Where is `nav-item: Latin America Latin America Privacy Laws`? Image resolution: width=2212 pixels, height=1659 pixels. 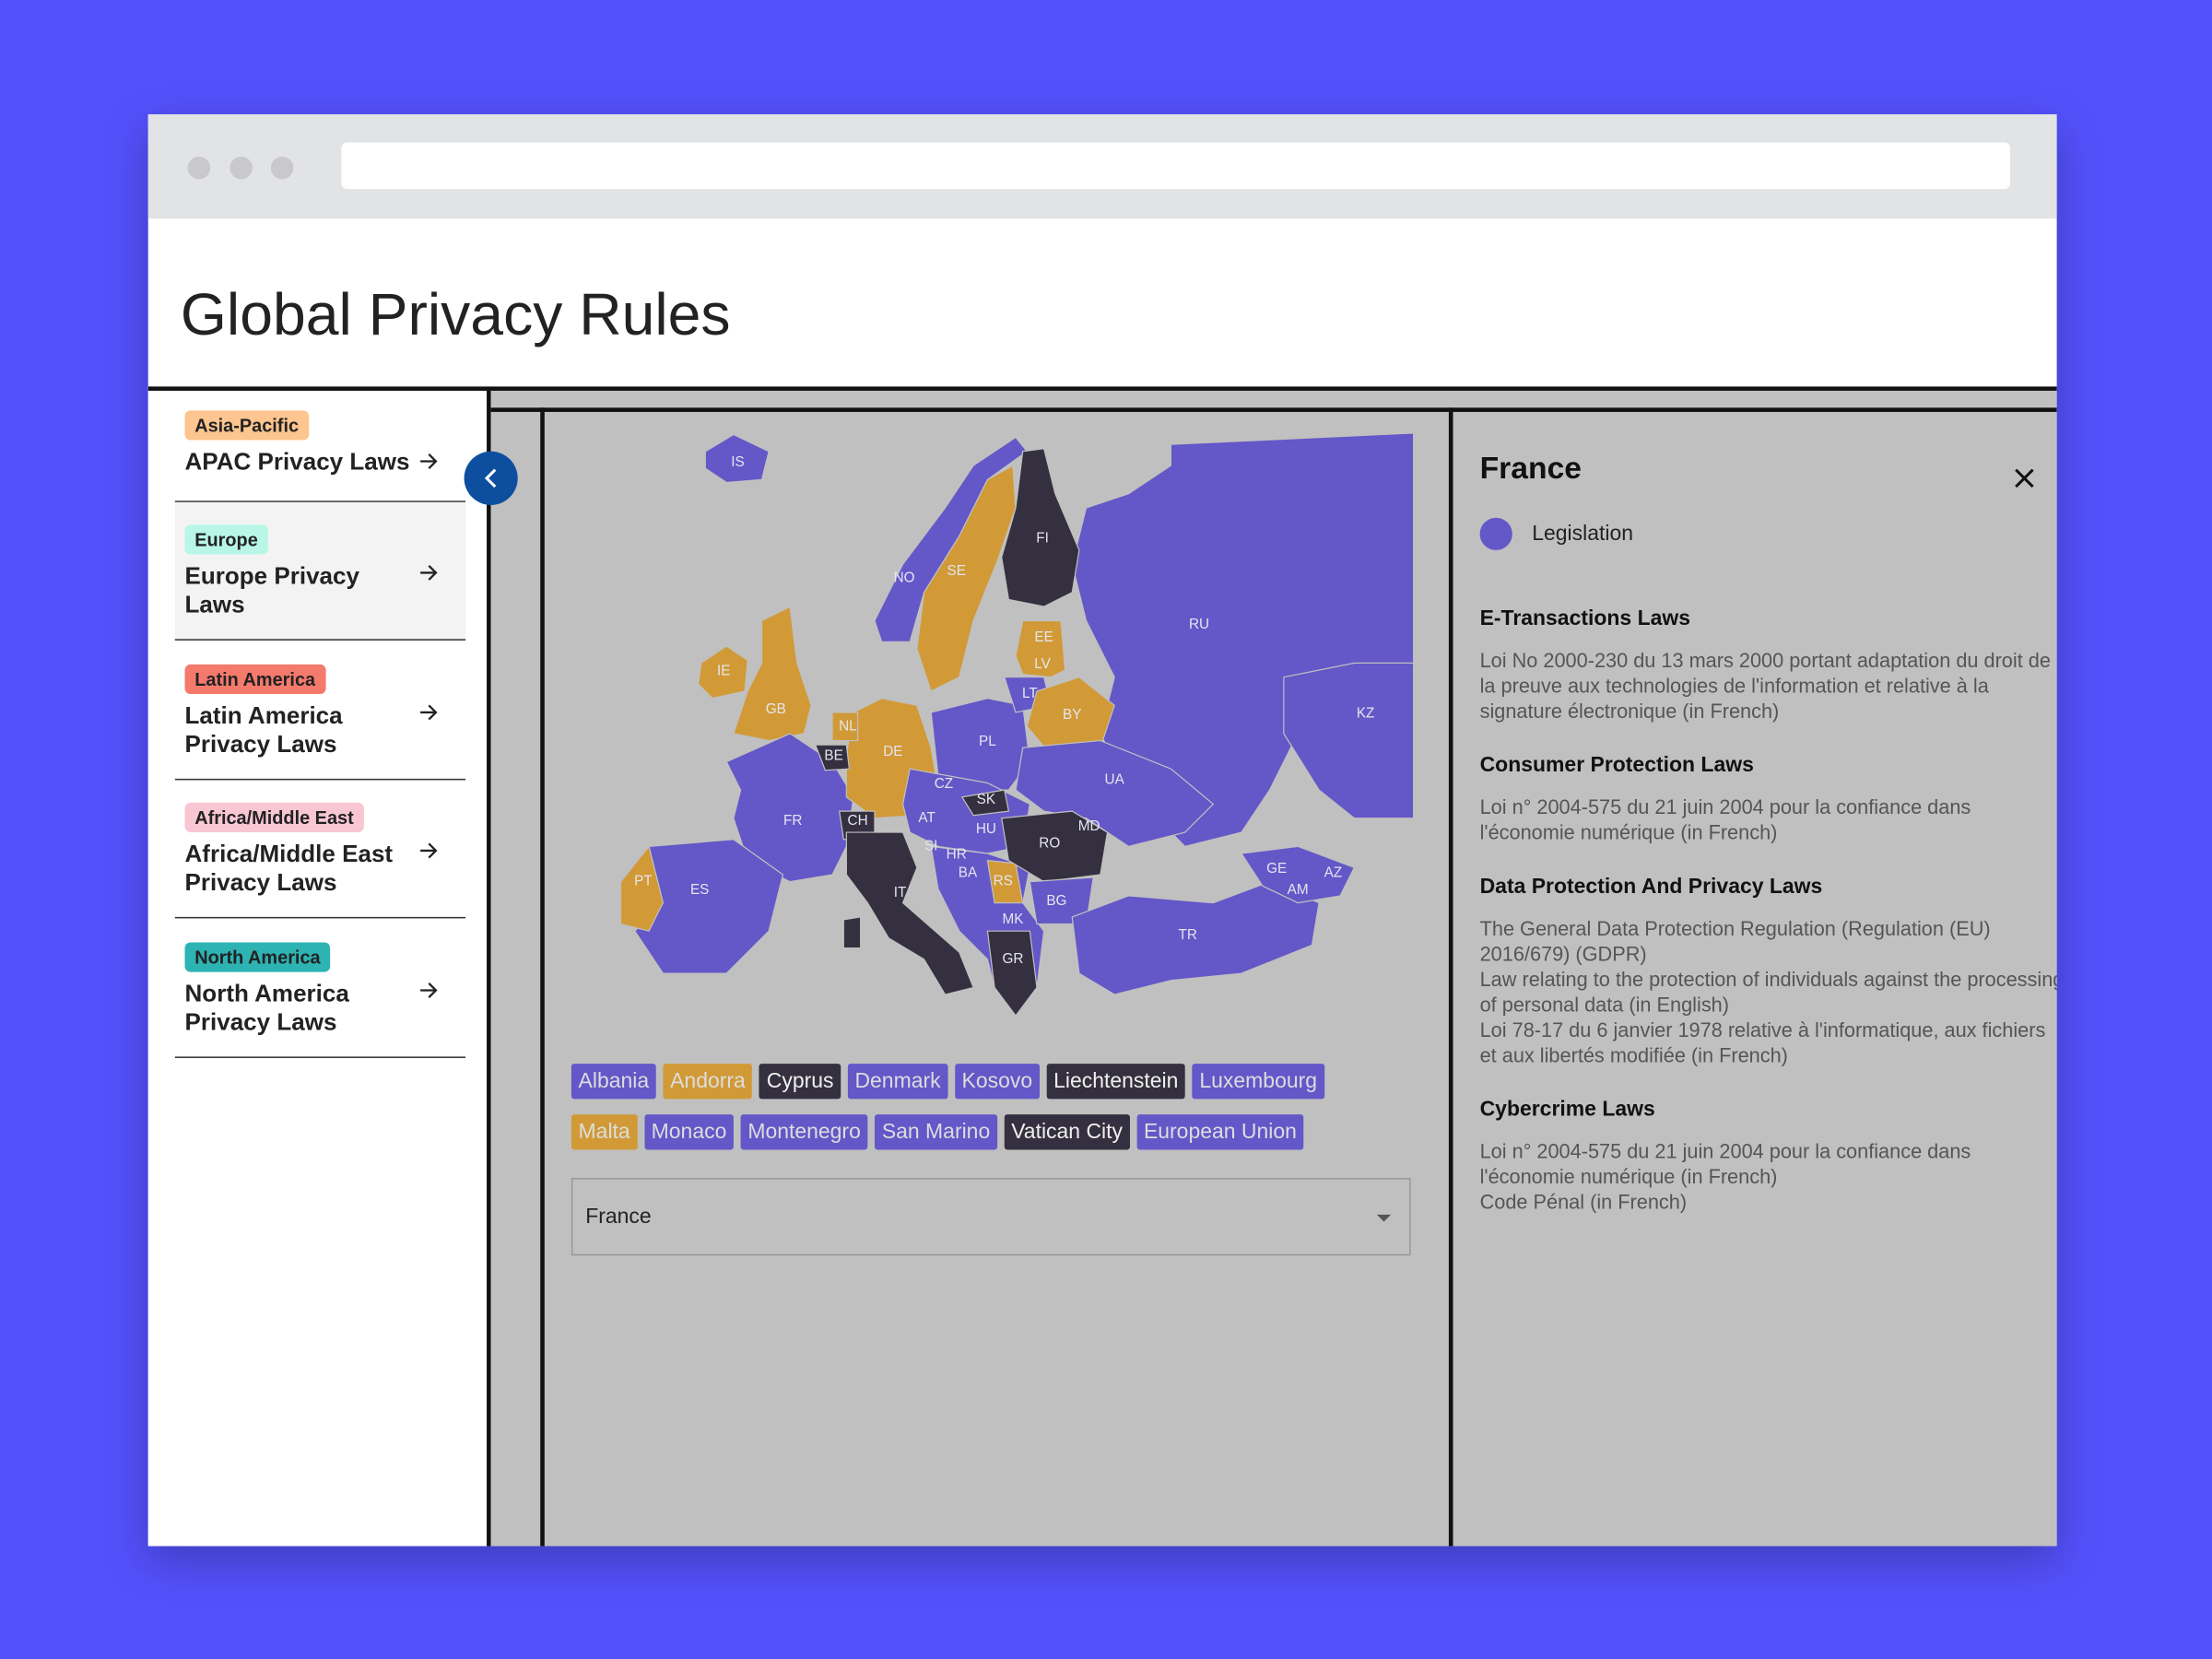 nav-item: Latin America Latin America Privacy Laws is located at coordinates (320, 711).